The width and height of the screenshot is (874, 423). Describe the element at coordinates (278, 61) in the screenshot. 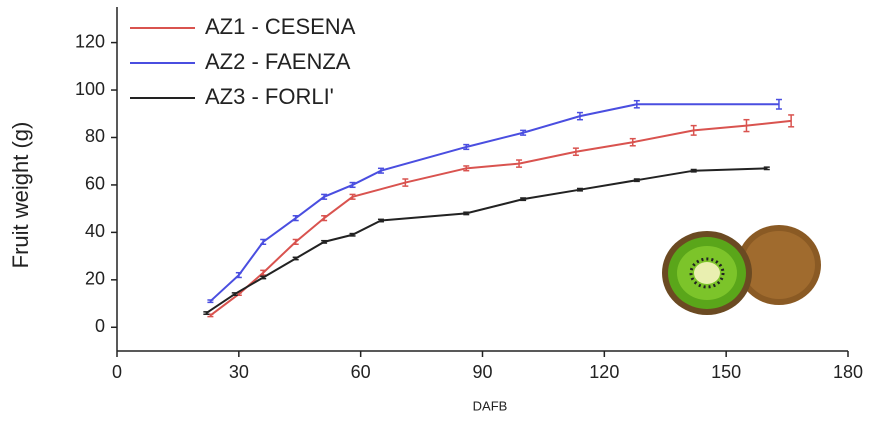

I see `legend-label: AZ2 - FAENZA` at that location.